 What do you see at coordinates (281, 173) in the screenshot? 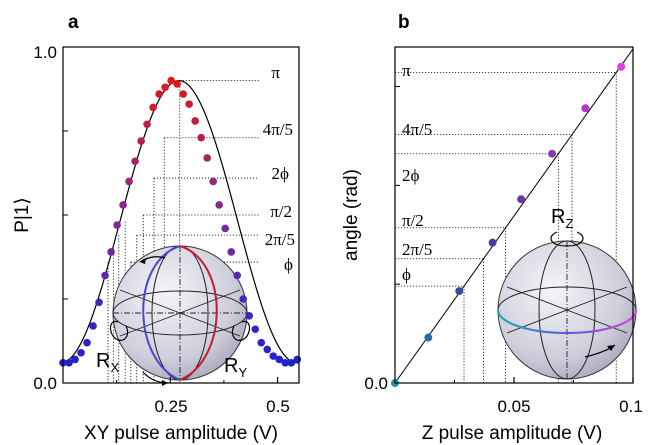
I see `annot-a-2phi: 2ϕ` at bounding box center [281, 173].